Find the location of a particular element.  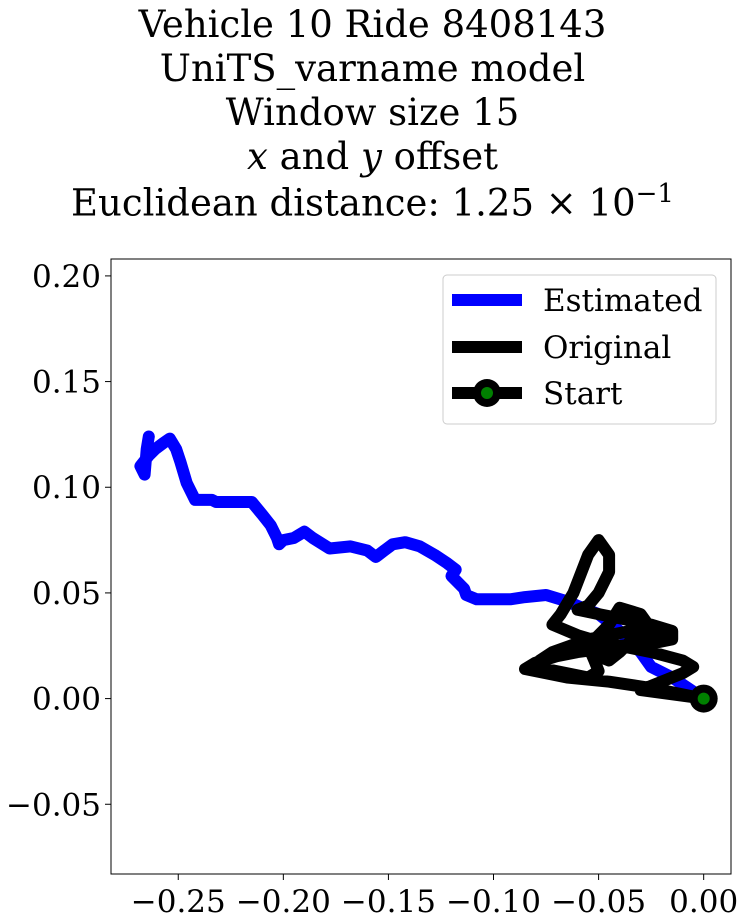

title-and-text: and is located at coordinates (314, 156).